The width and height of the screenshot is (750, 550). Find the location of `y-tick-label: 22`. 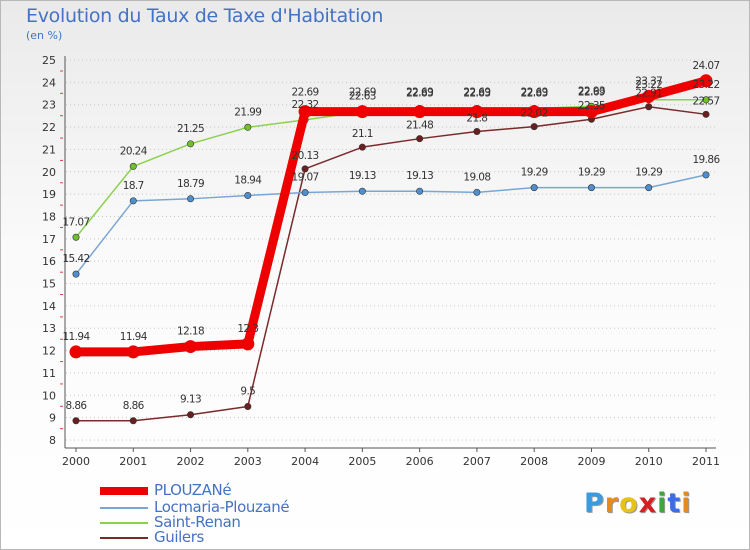

y-tick-label: 22 is located at coordinates (49, 127).